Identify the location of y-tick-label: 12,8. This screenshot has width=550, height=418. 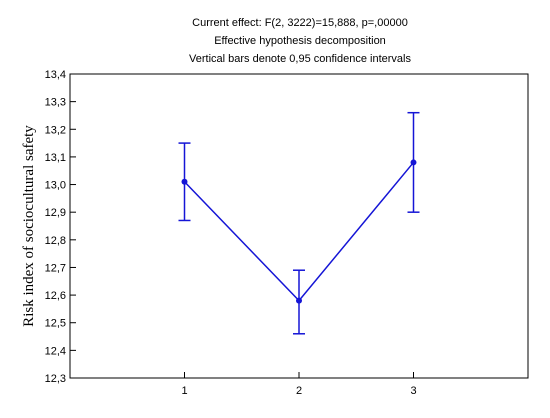
(55, 241).